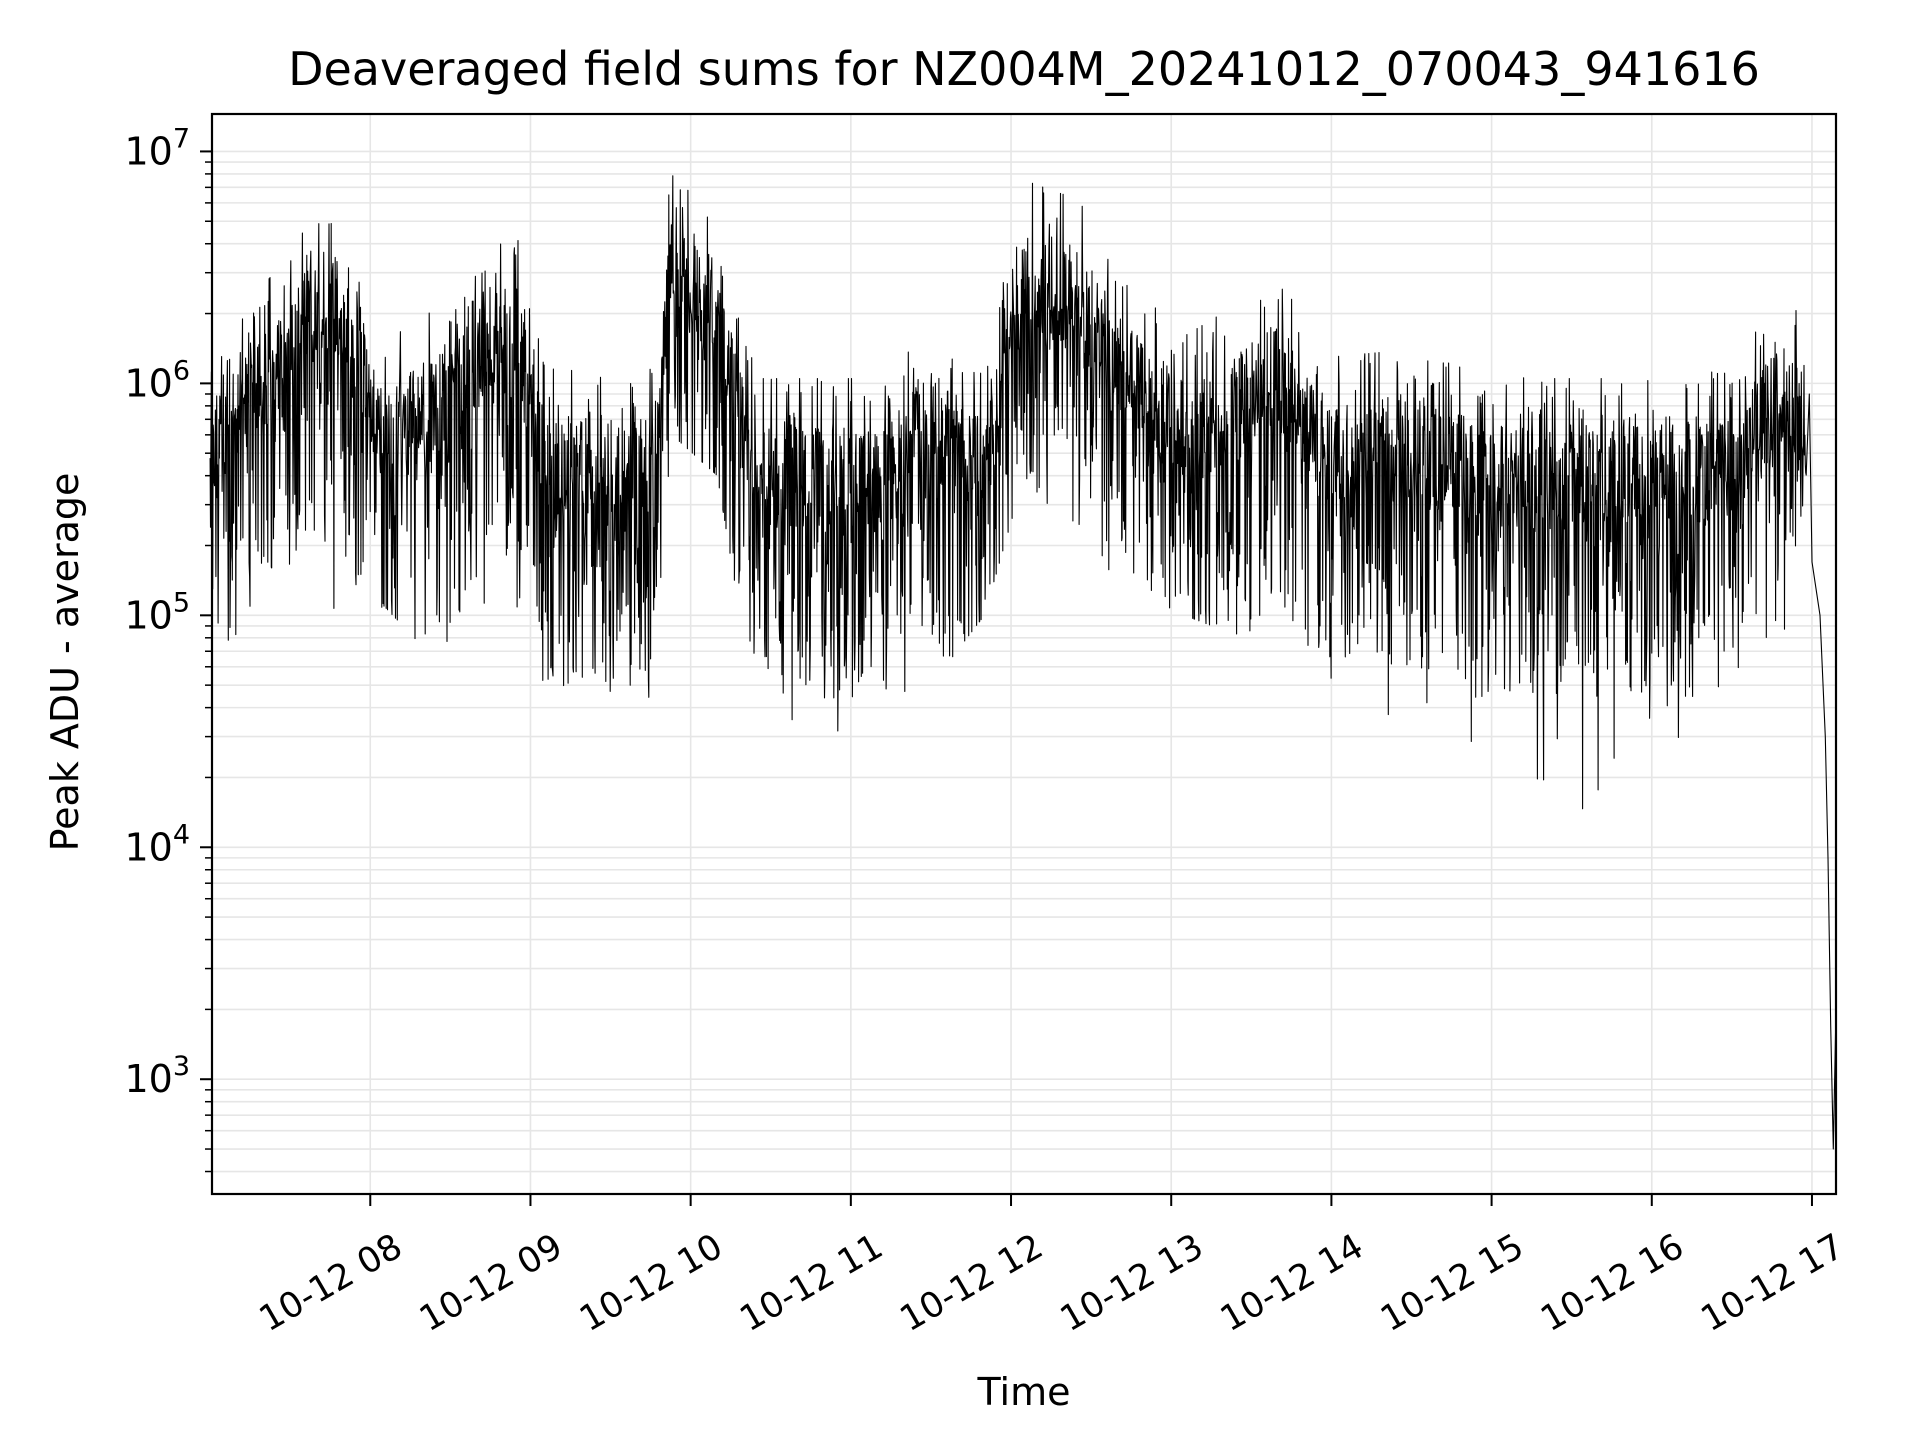 This screenshot has width=1920, height=1440. What do you see at coordinates (331, 1283) in the screenshot?
I see `x-tick-label: 10-12 08` at bounding box center [331, 1283].